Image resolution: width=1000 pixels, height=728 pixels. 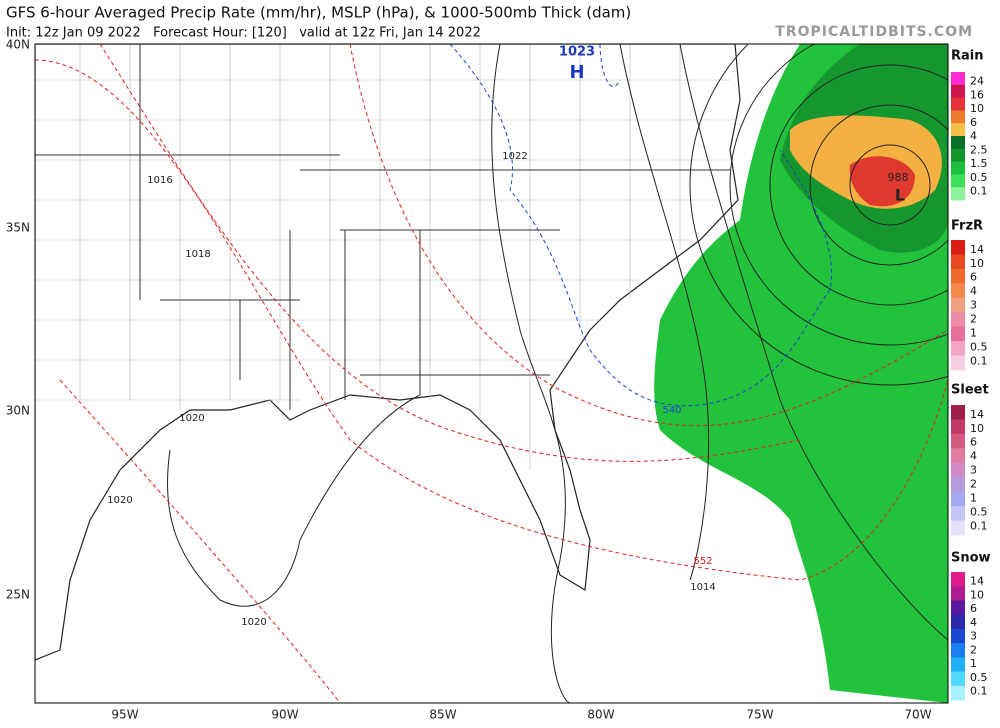 I want to click on contour-label: H, so click(x=576, y=72).